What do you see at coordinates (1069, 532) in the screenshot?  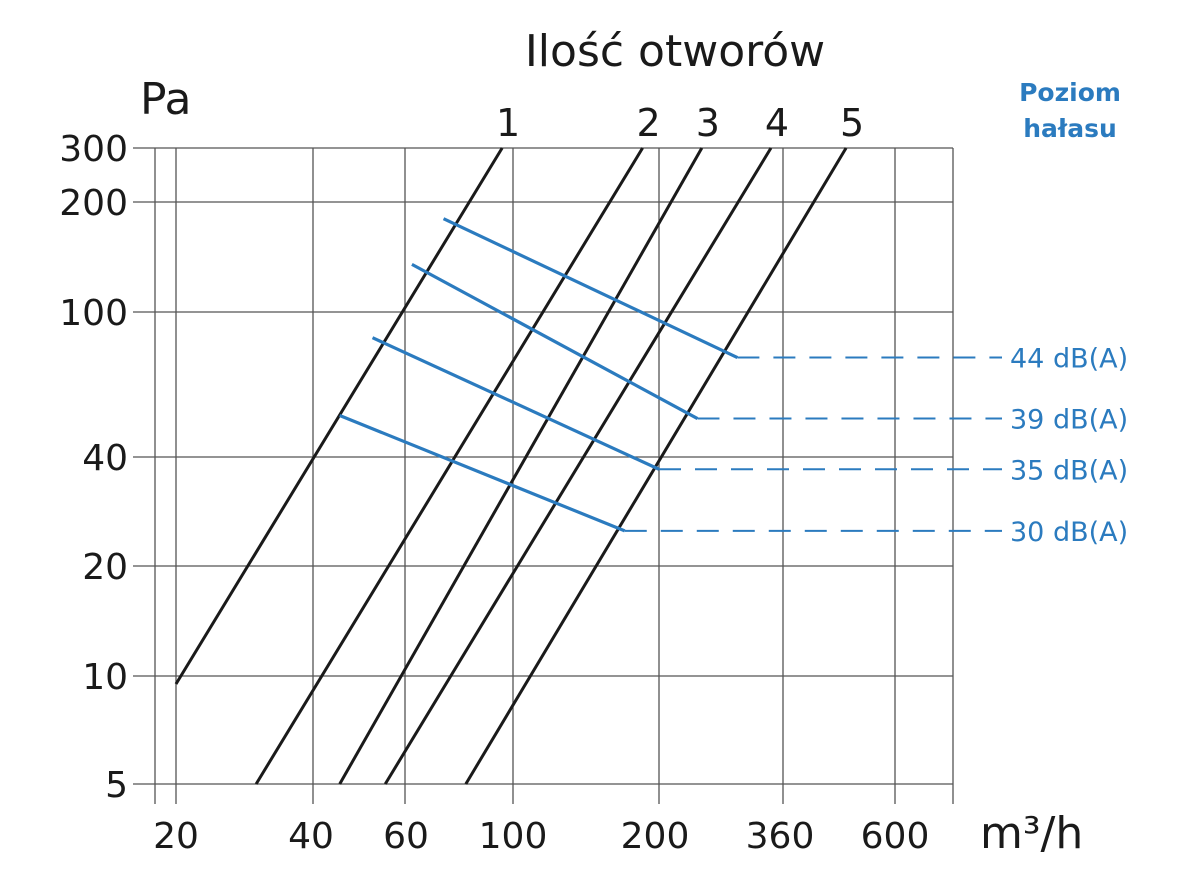 I see `noise-level-label: 30 dB(A)` at bounding box center [1069, 532].